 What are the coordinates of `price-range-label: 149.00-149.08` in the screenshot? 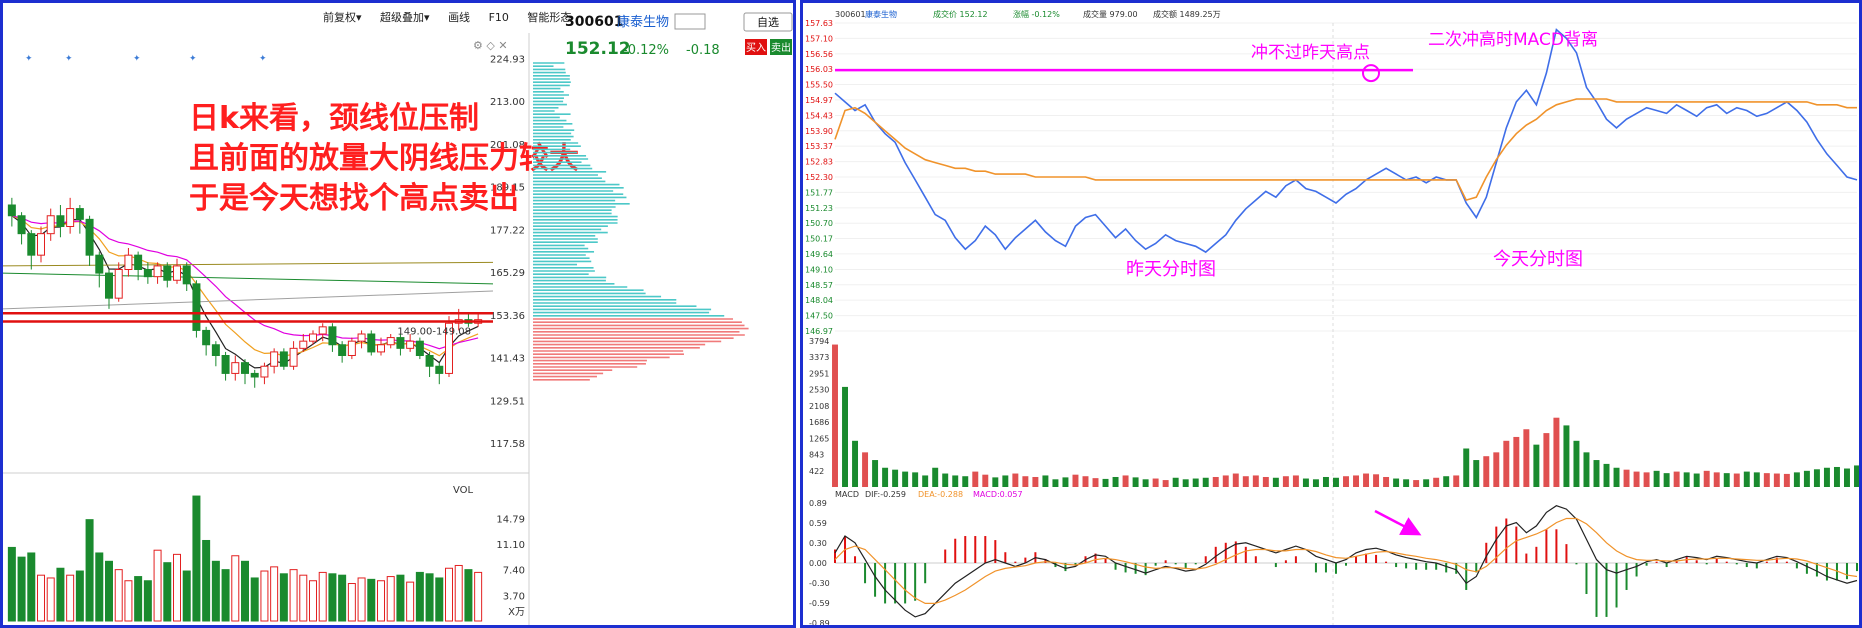 It's located at (434, 331).